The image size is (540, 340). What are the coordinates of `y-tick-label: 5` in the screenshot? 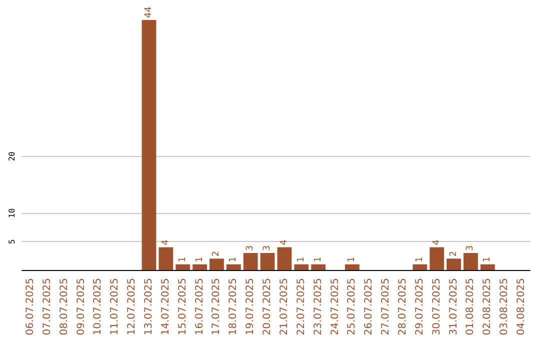 It's located at (12, 241).